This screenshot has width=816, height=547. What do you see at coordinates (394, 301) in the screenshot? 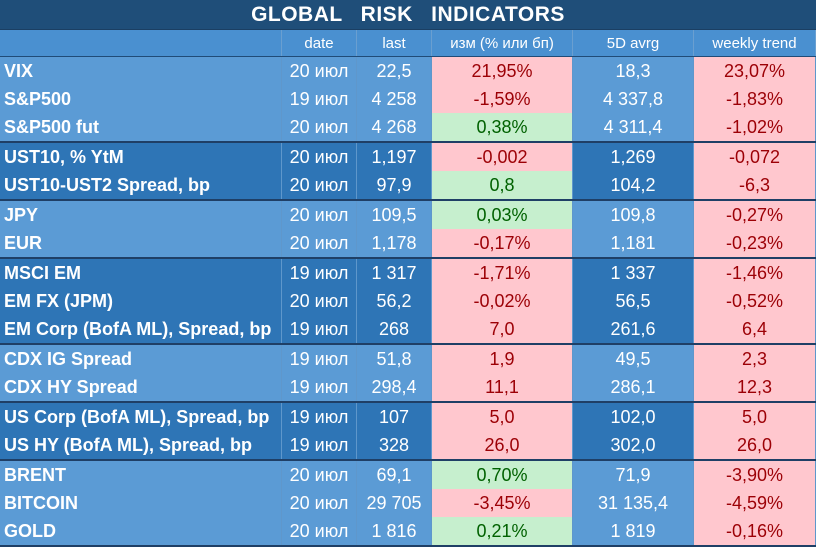
I see `last-value-cell: 56,2` at bounding box center [394, 301].